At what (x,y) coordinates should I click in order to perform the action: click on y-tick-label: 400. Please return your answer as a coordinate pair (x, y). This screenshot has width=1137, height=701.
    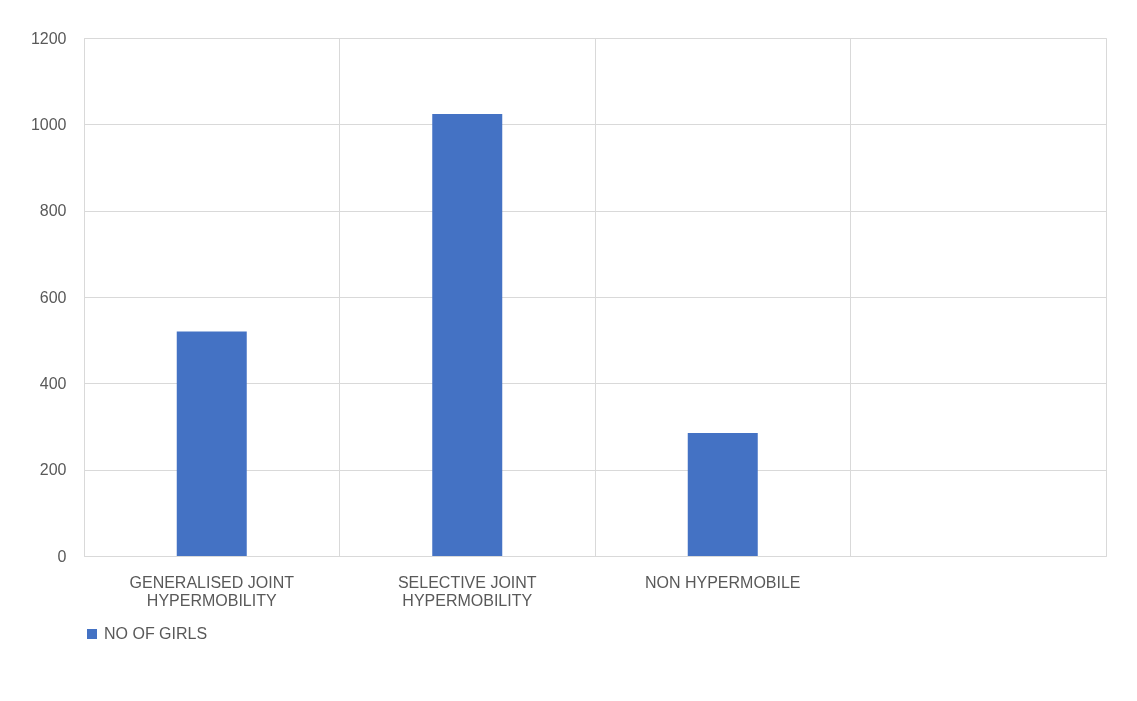
    Looking at the image, I should click on (53, 383).